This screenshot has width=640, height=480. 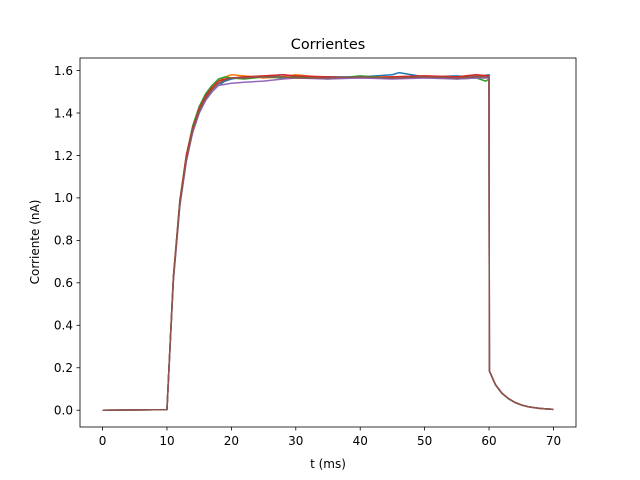 What do you see at coordinates (63, 411) in the screenshot?
I see `y-tick-label: 0.0` at bounding box center [63, 411].